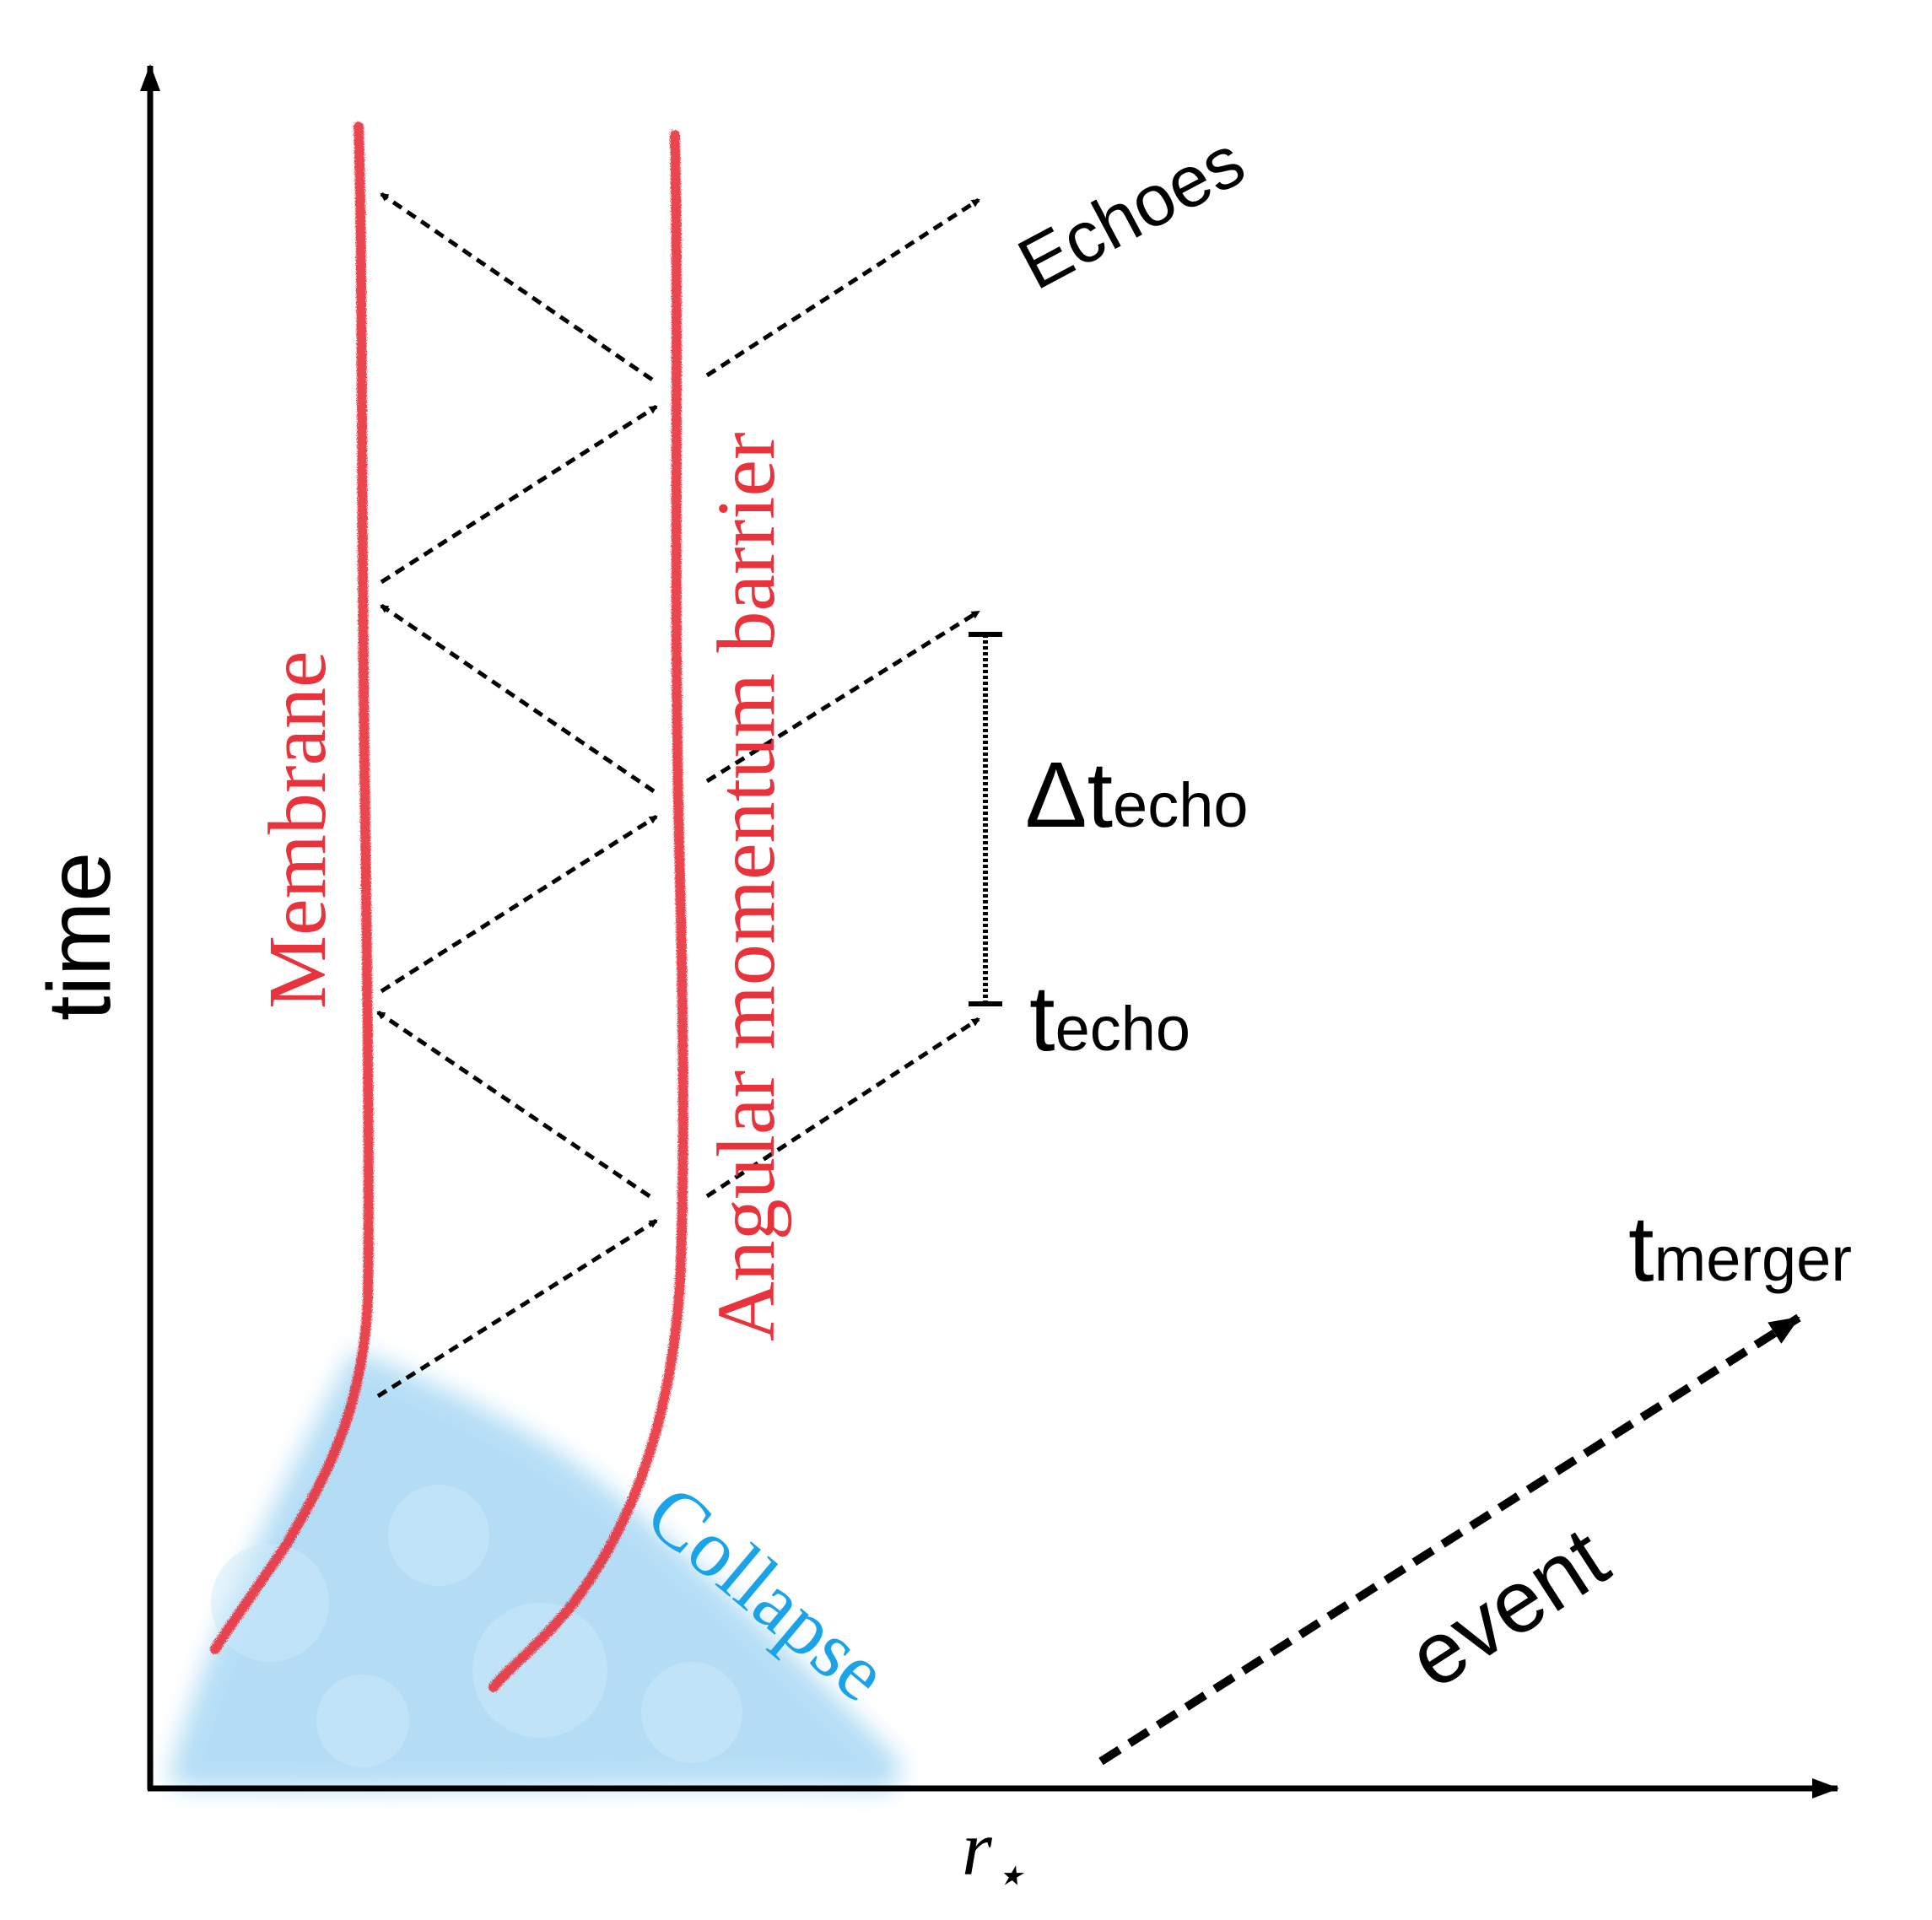 Image resolution: width=1932 pixels, height=1920 pixels. I want to click on event-label: event, so click(1508, 1607).